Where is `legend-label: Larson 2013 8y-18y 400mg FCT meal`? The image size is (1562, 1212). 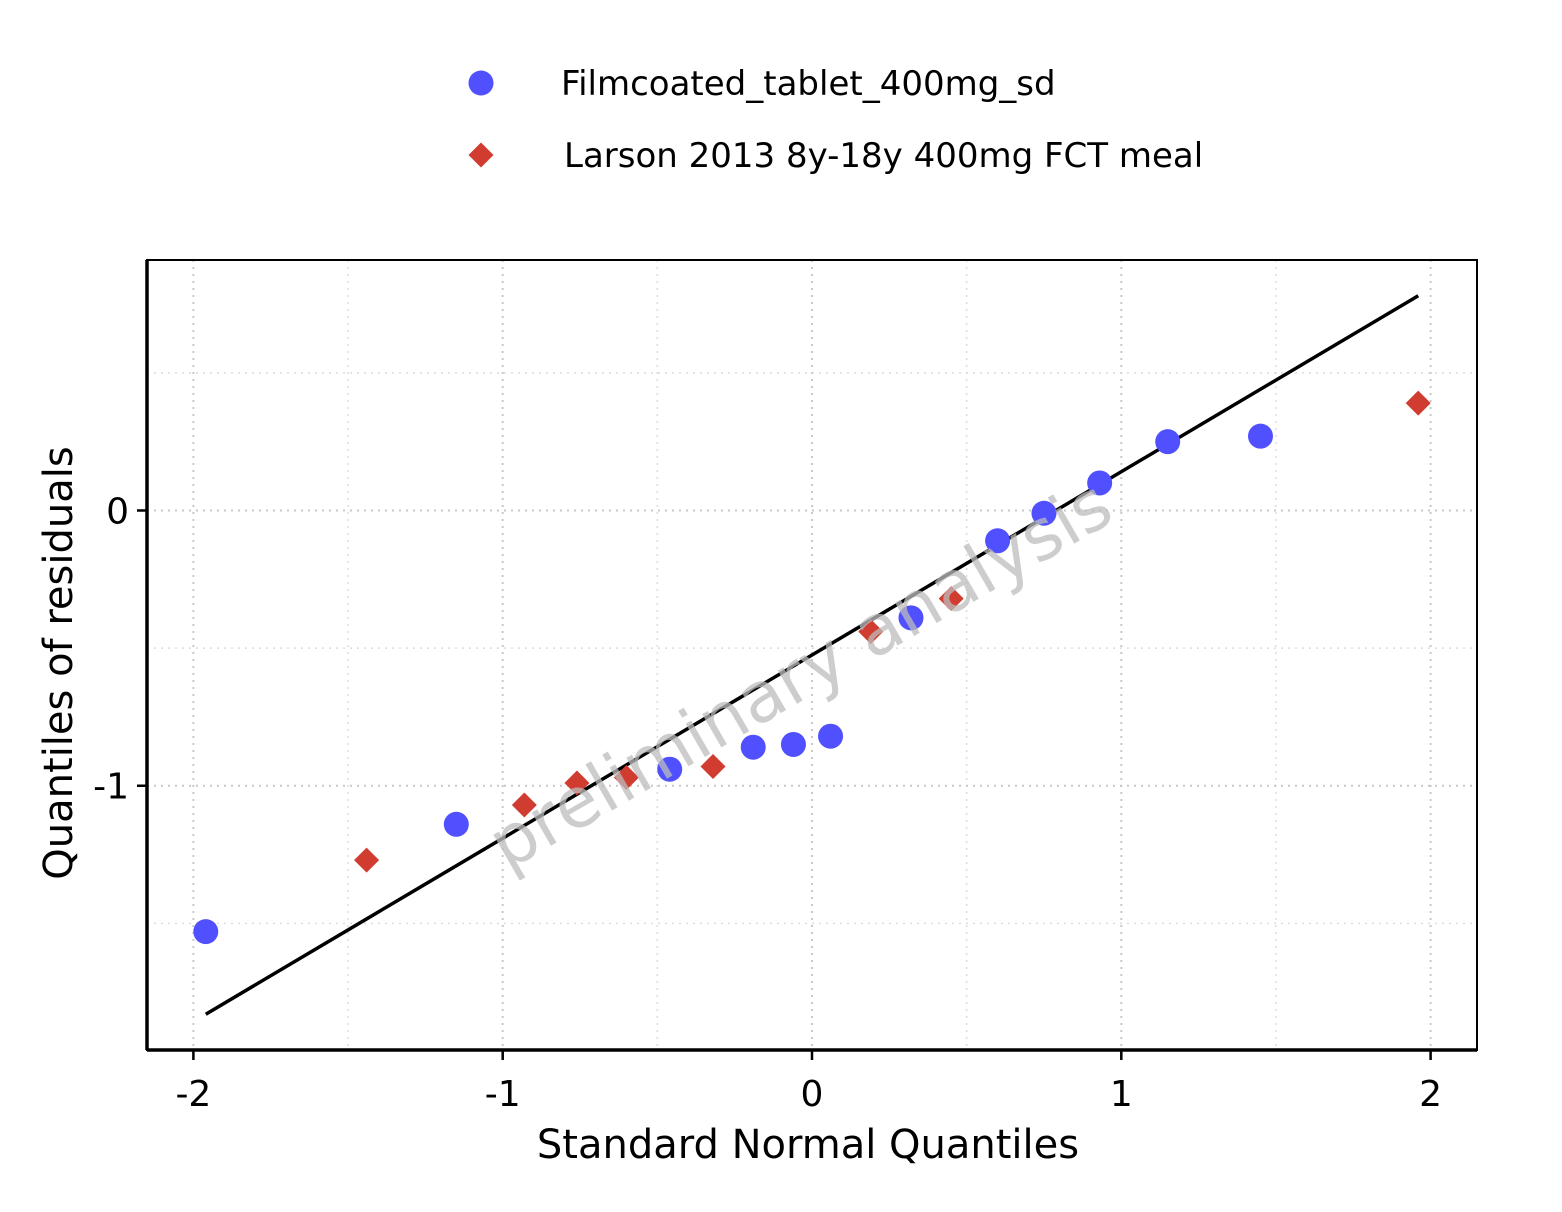
legend-label: Larson 2013 8y-18y 400mg FCT meal is located at coordinates (883, 156).